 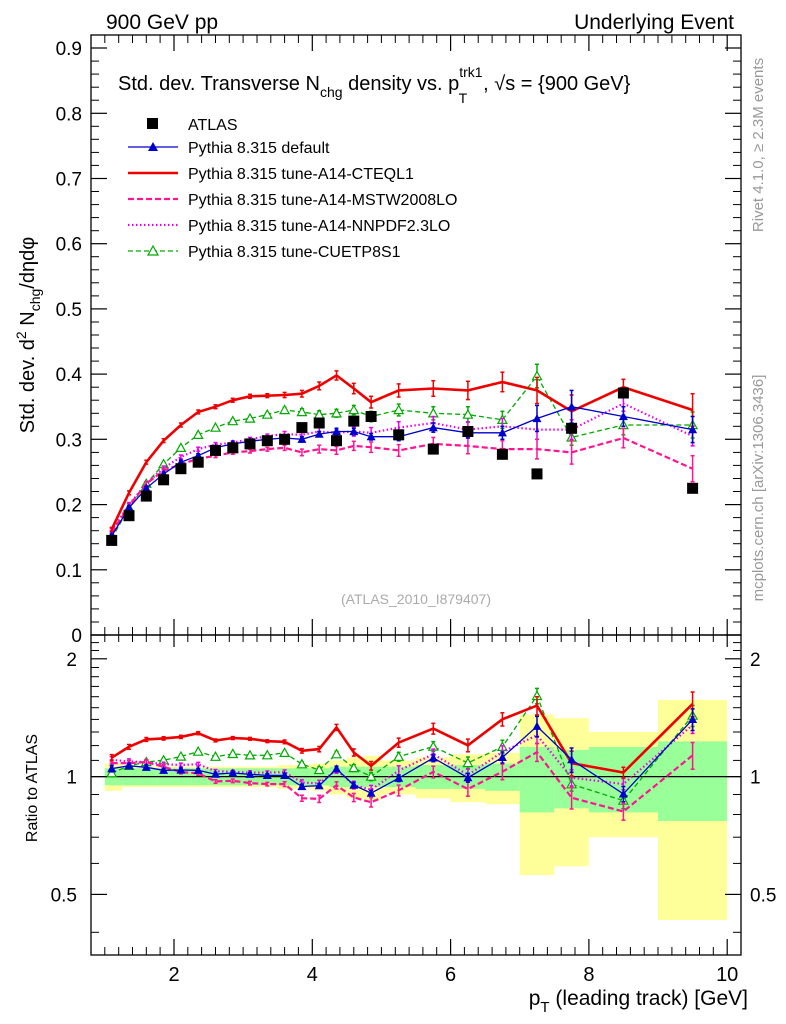 What do you see at coordinates (69, 245) in the screenshot?
I see `y-tick-label: 0.6` at bounding box center [69, 245].